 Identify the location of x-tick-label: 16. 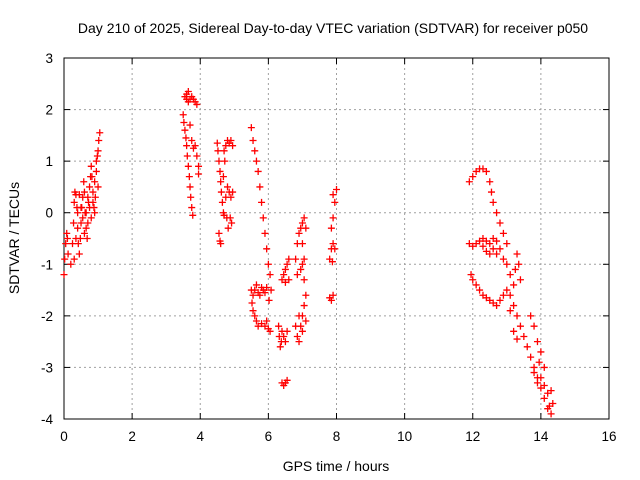
(608, 436).